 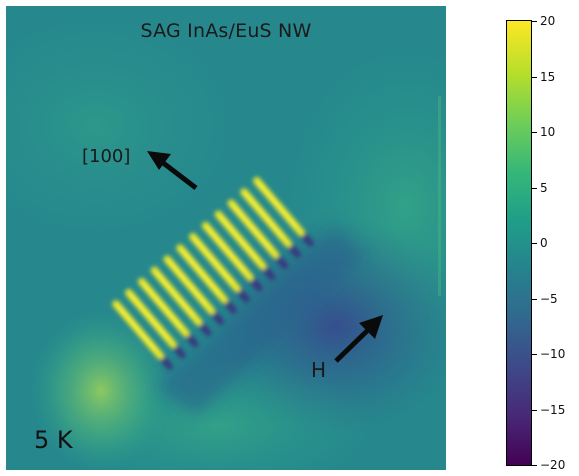 What do you see at coordinates (548, 21) in the screenshot?
I see `colorbar-tick-label: 20` at bounding box center [548, 21].